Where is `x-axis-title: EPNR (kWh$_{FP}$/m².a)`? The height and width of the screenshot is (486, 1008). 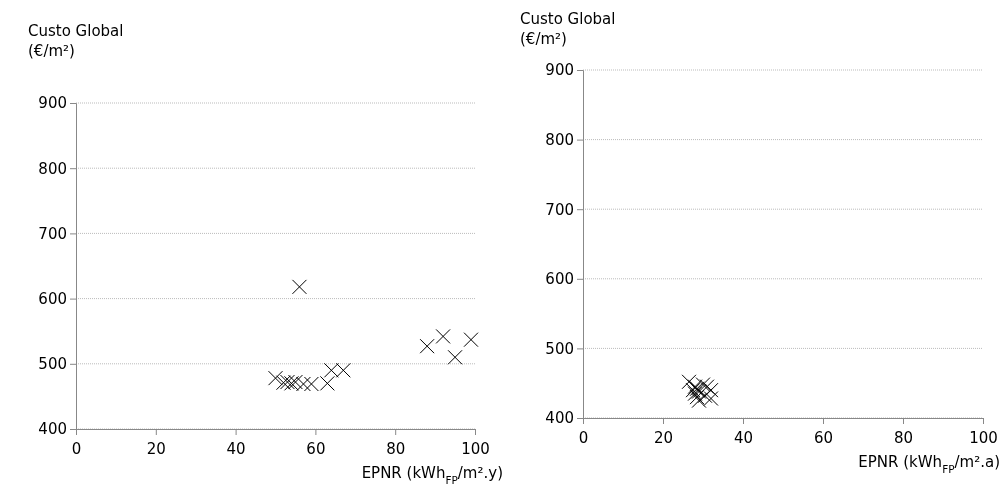 x-axis-title: EPNR (kWh$_{FP}$/m².a) is located at coordinates (929, 464).